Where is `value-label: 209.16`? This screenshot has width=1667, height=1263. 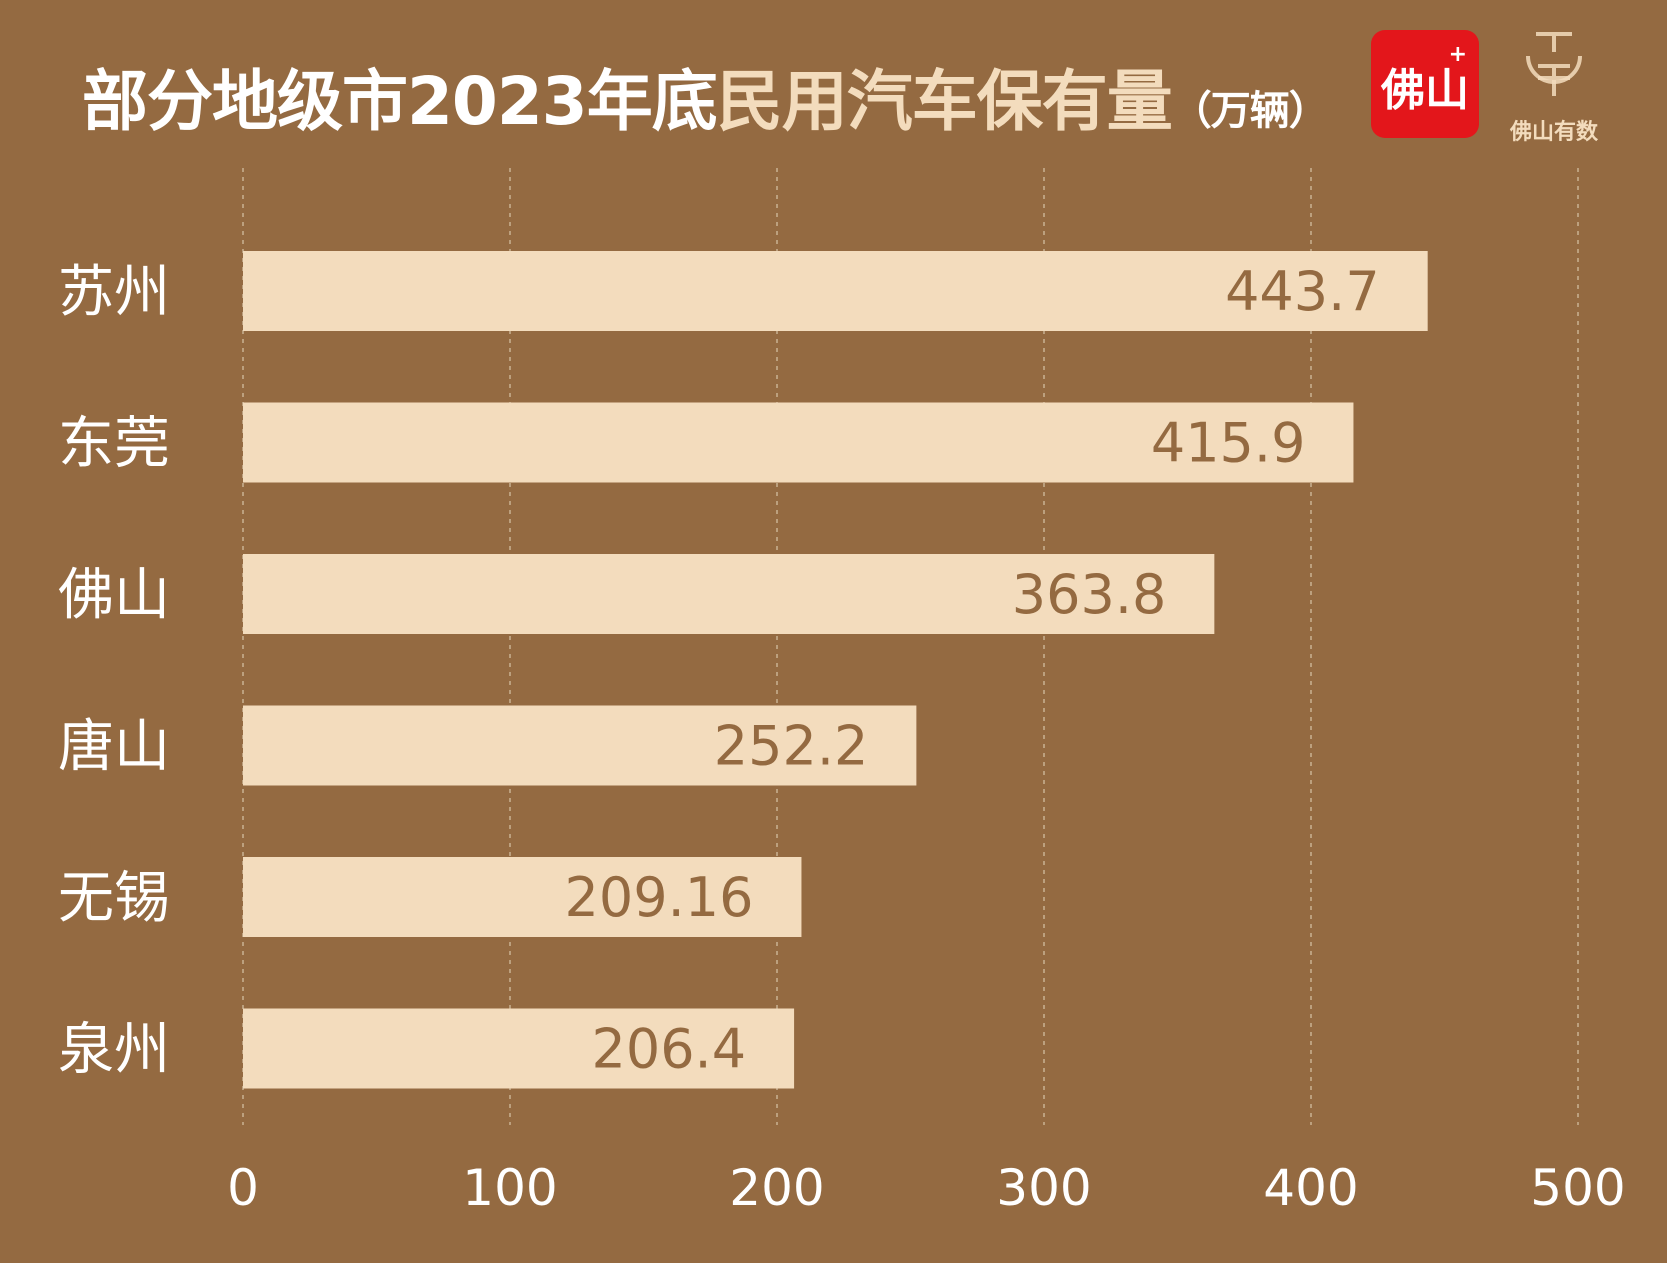
value-label: 209.16 is located at coordinates (659, 897).